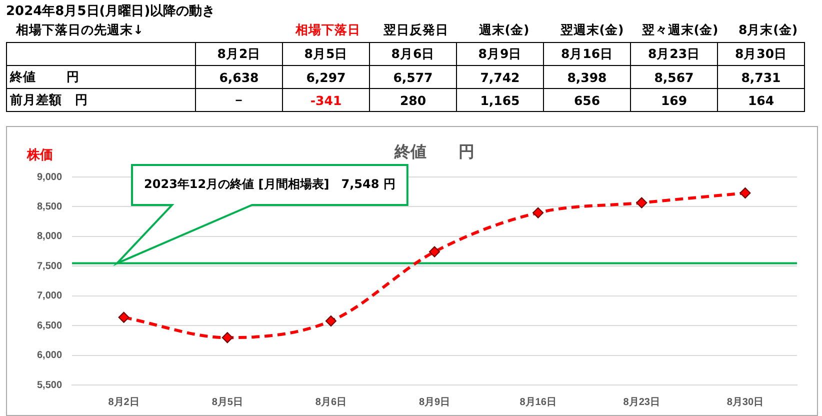  What do you see at coordinates (745, 402) in the screenshot?
I see `x-tick-label: 8月30日` at bounding box center [745, 402].